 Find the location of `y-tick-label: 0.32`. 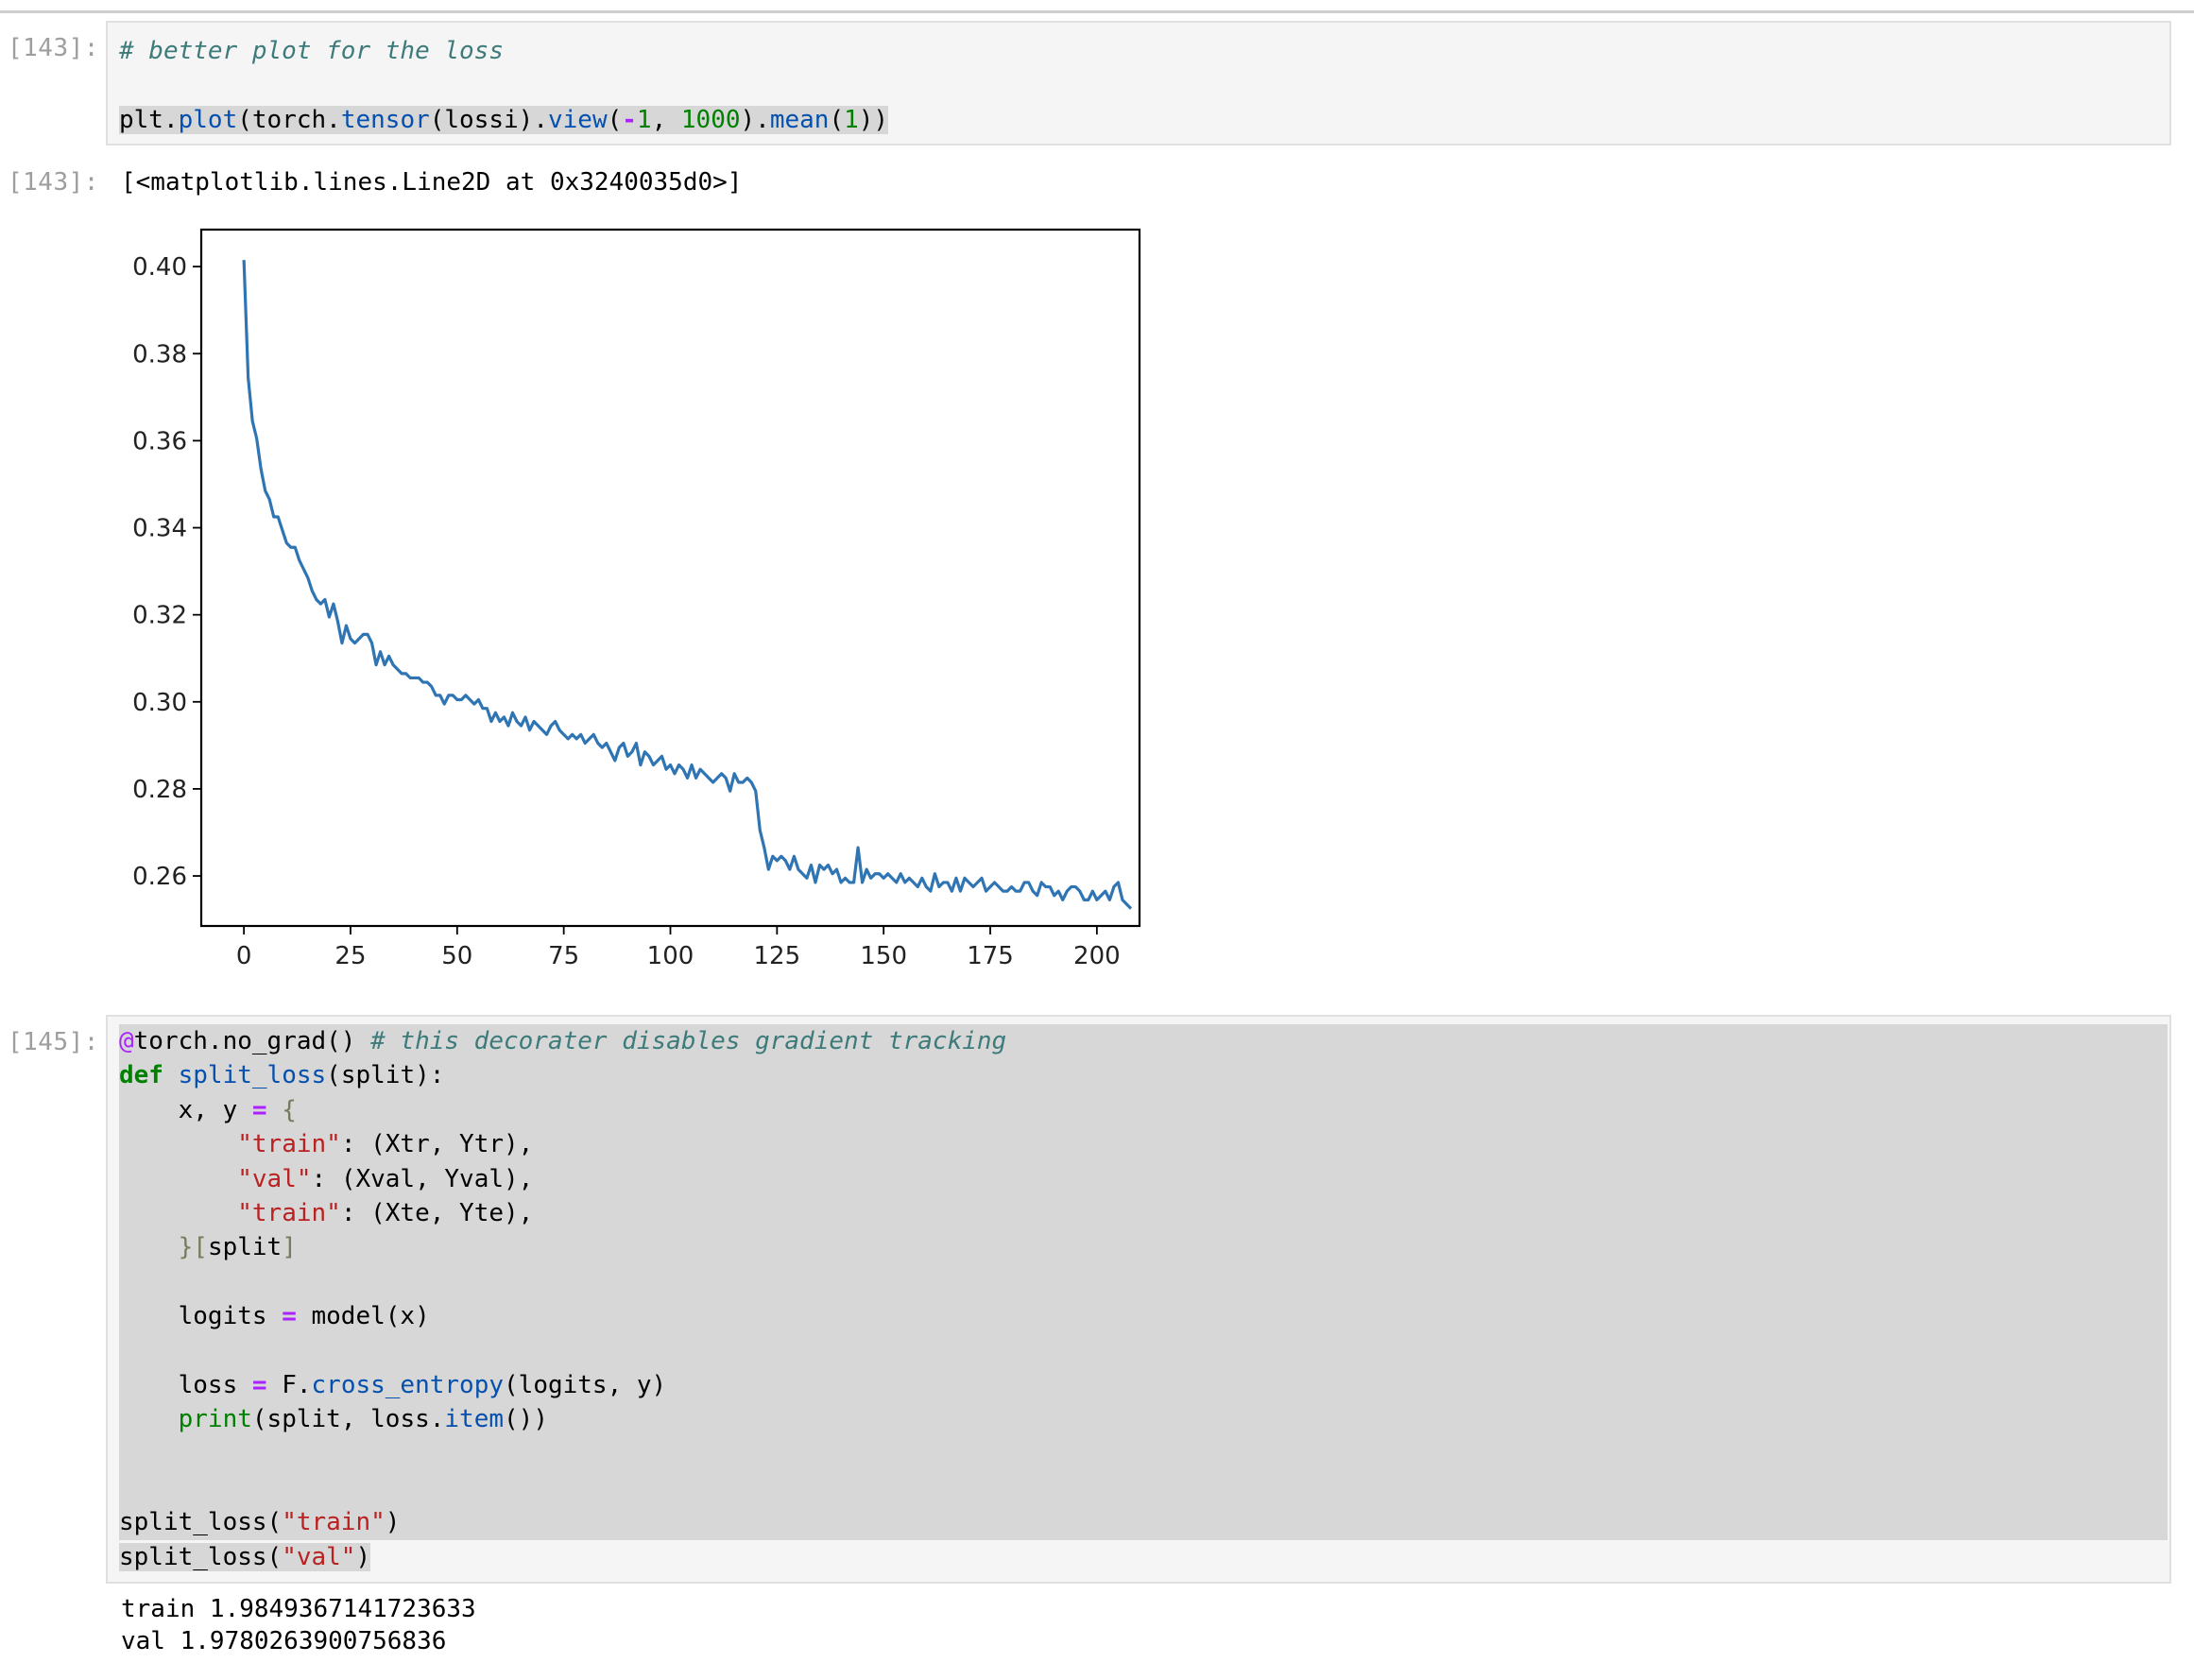

y-tick-label: 0.32 is located at coordinates (159, 616).